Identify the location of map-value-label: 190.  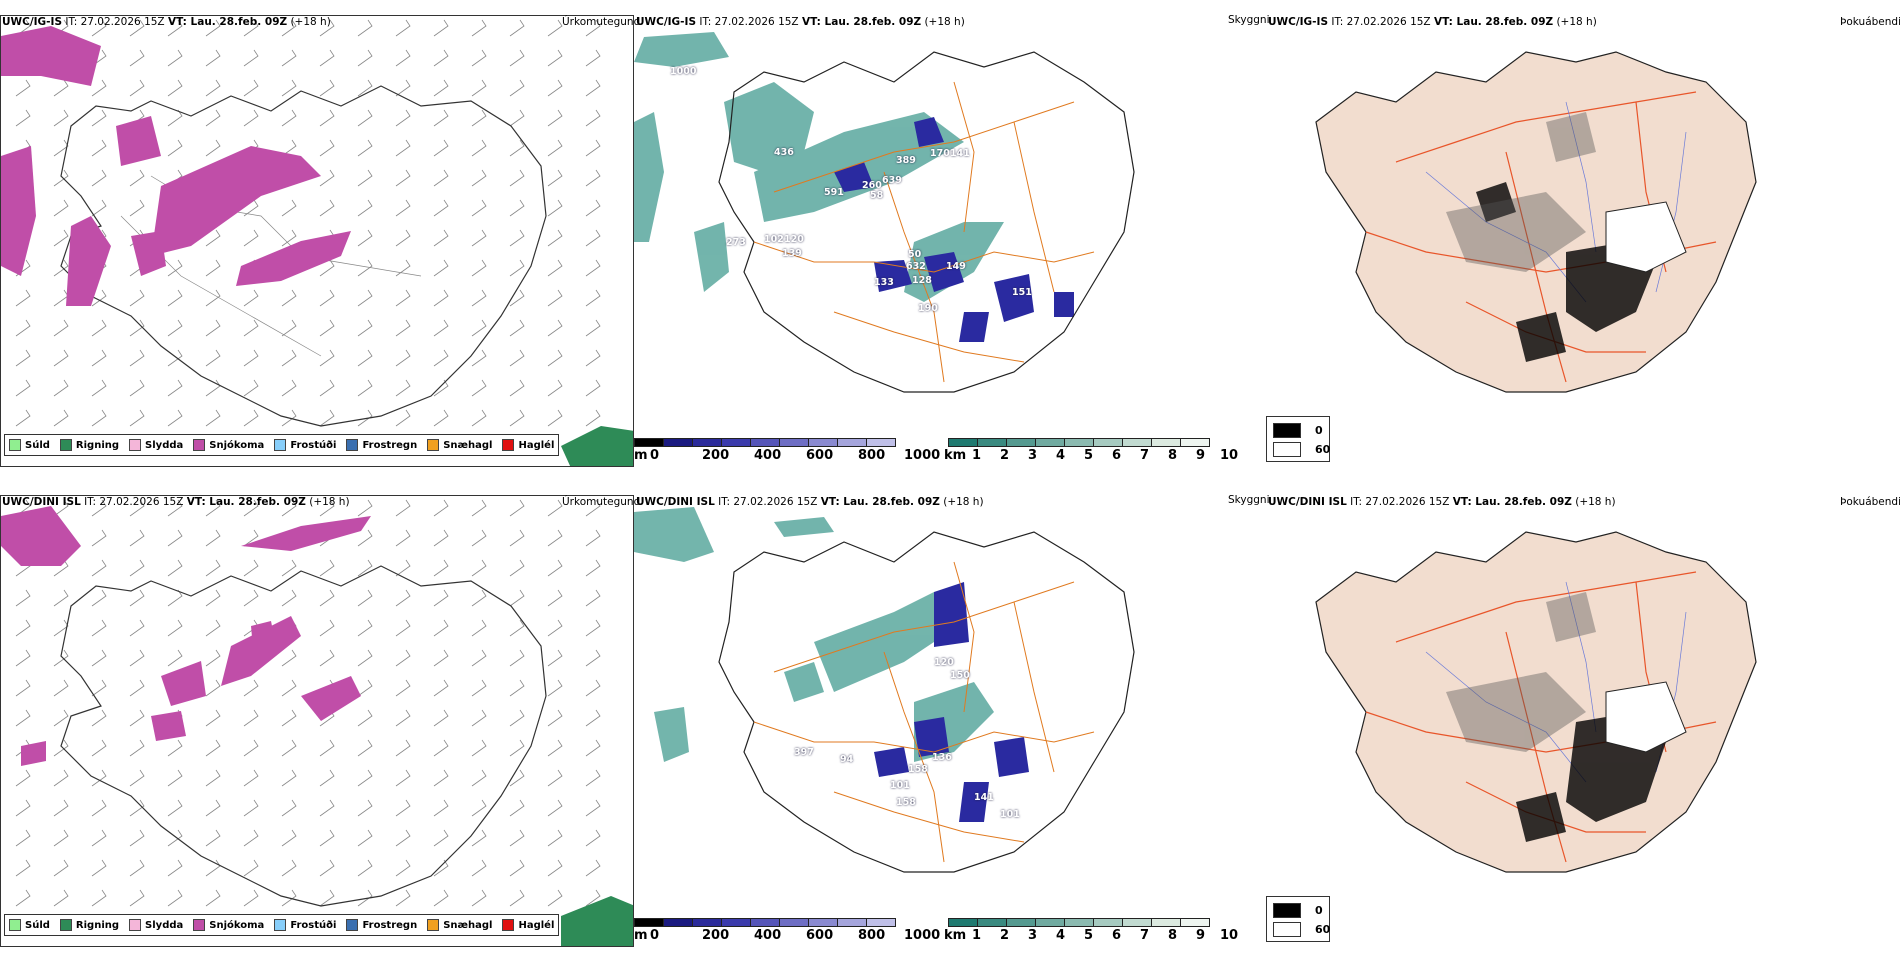
(928, 308).